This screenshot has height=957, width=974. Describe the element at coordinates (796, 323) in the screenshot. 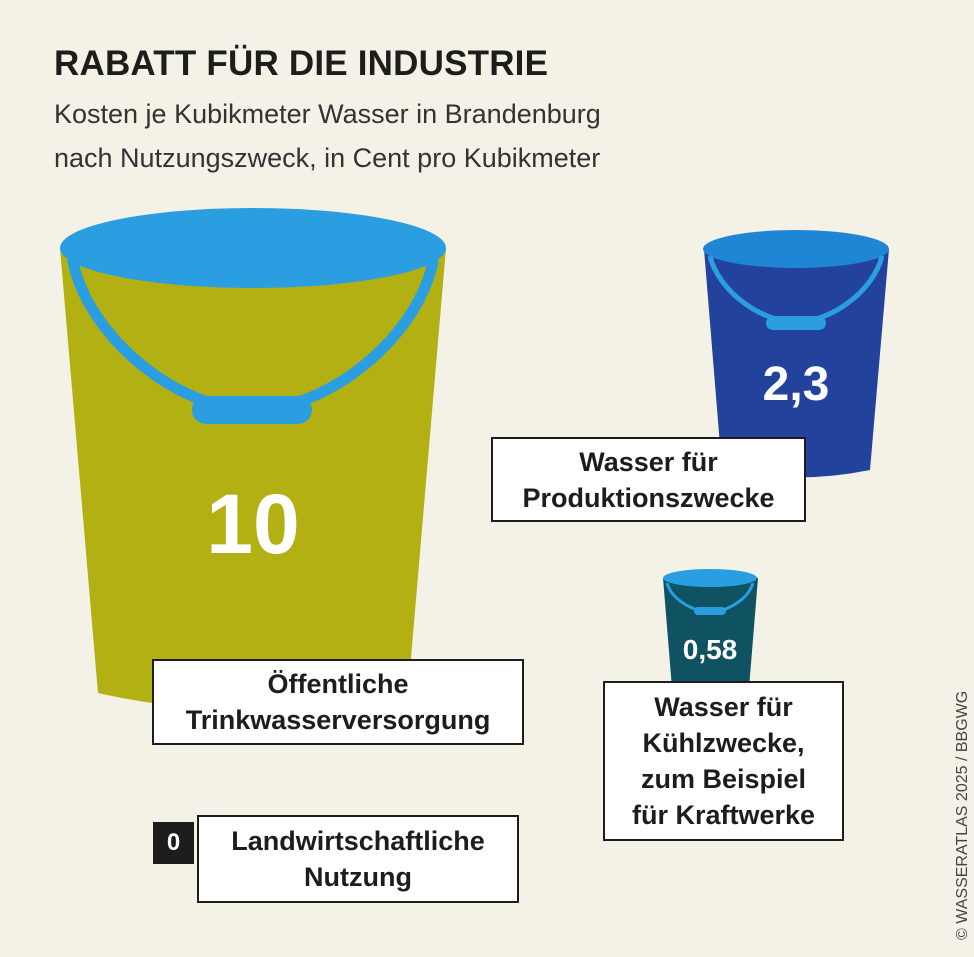

I see `bucket-produktion-handle-grip` at that location.